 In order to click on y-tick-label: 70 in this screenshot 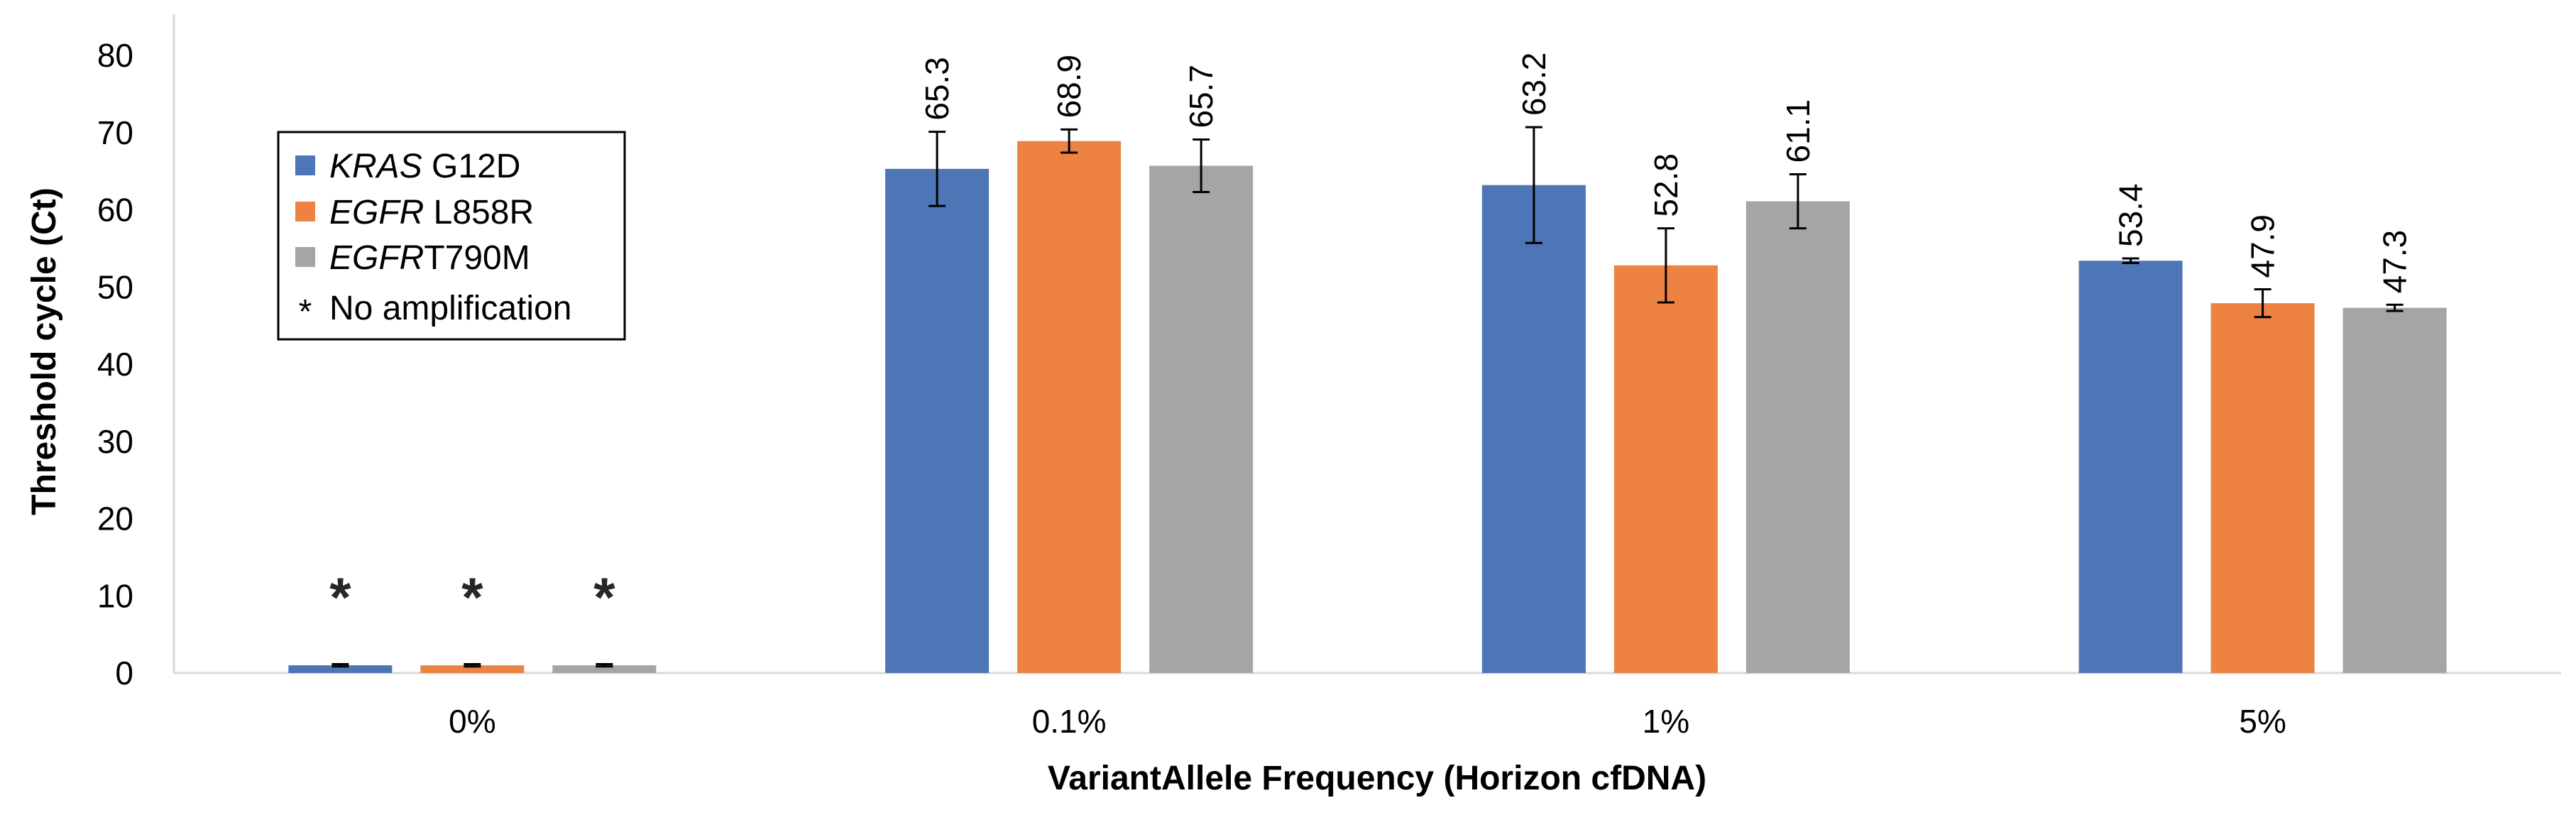, I will do `click(115, 132)`.